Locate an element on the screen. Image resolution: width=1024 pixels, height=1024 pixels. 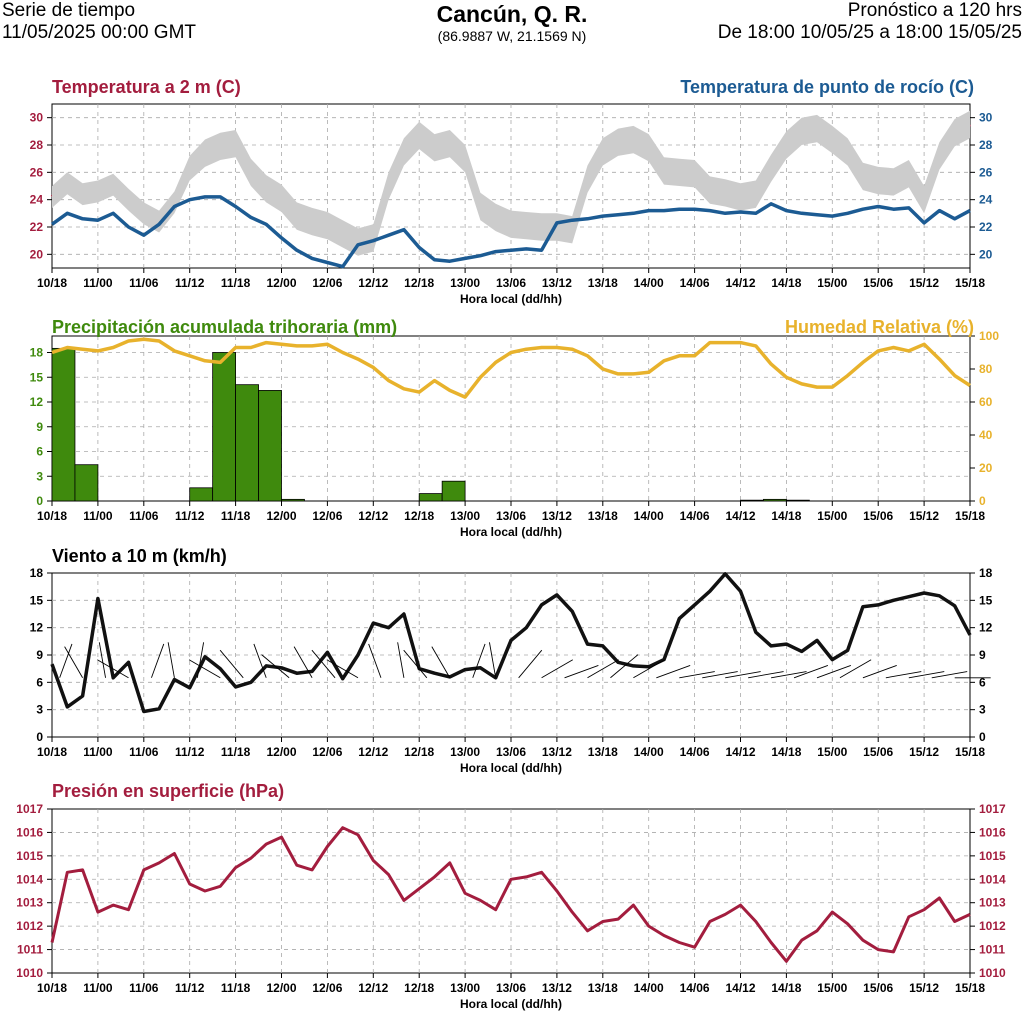
y-tick-label-left: 20 is located at coordinates (37, 254).